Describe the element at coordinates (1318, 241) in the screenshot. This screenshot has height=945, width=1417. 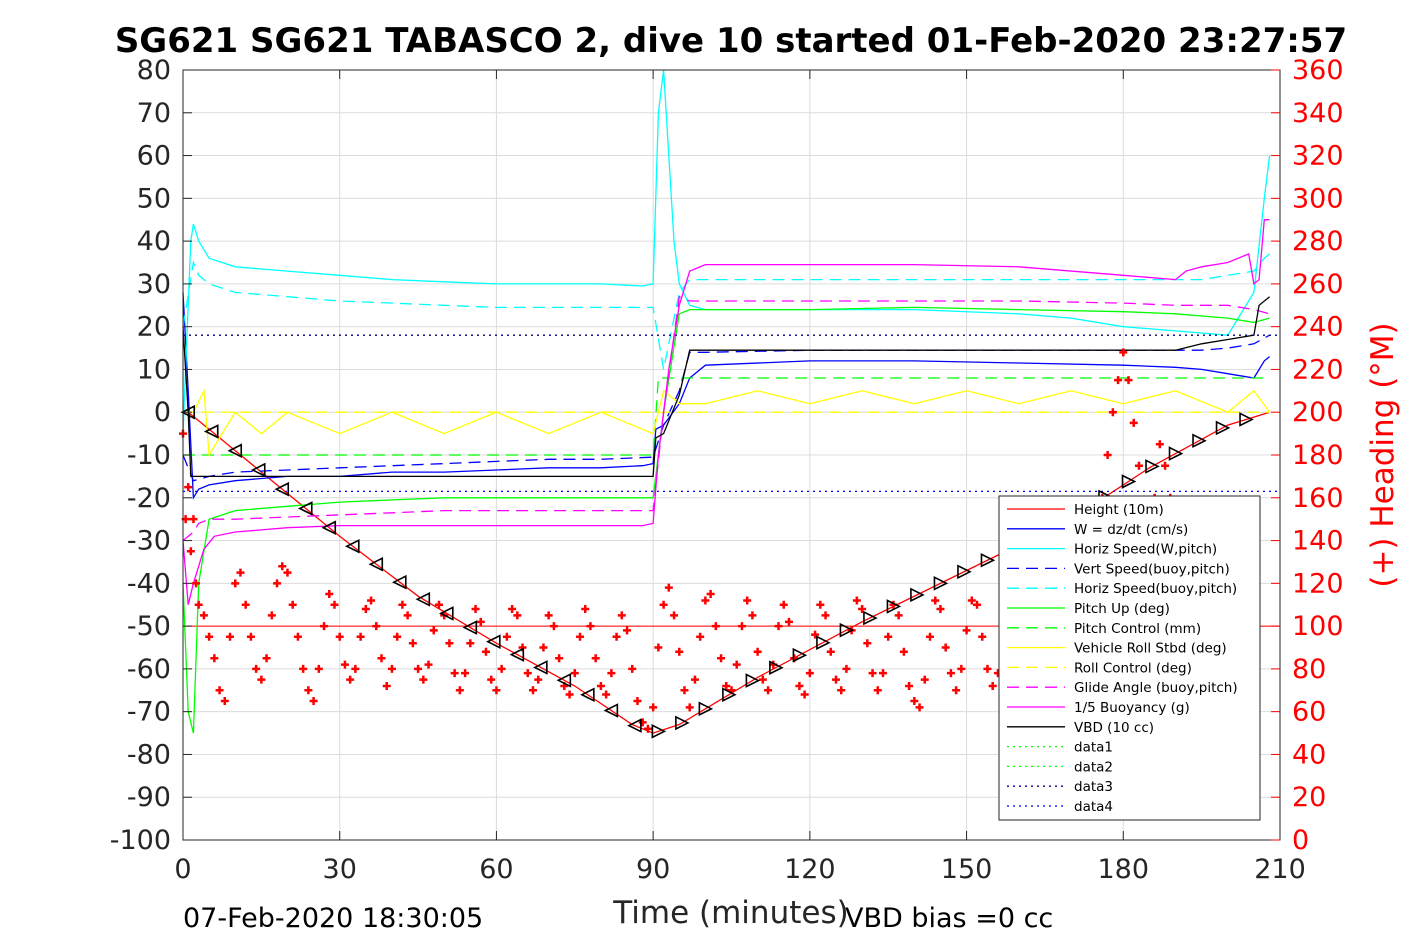
I see `y-right-tick-label: 280` at that location.